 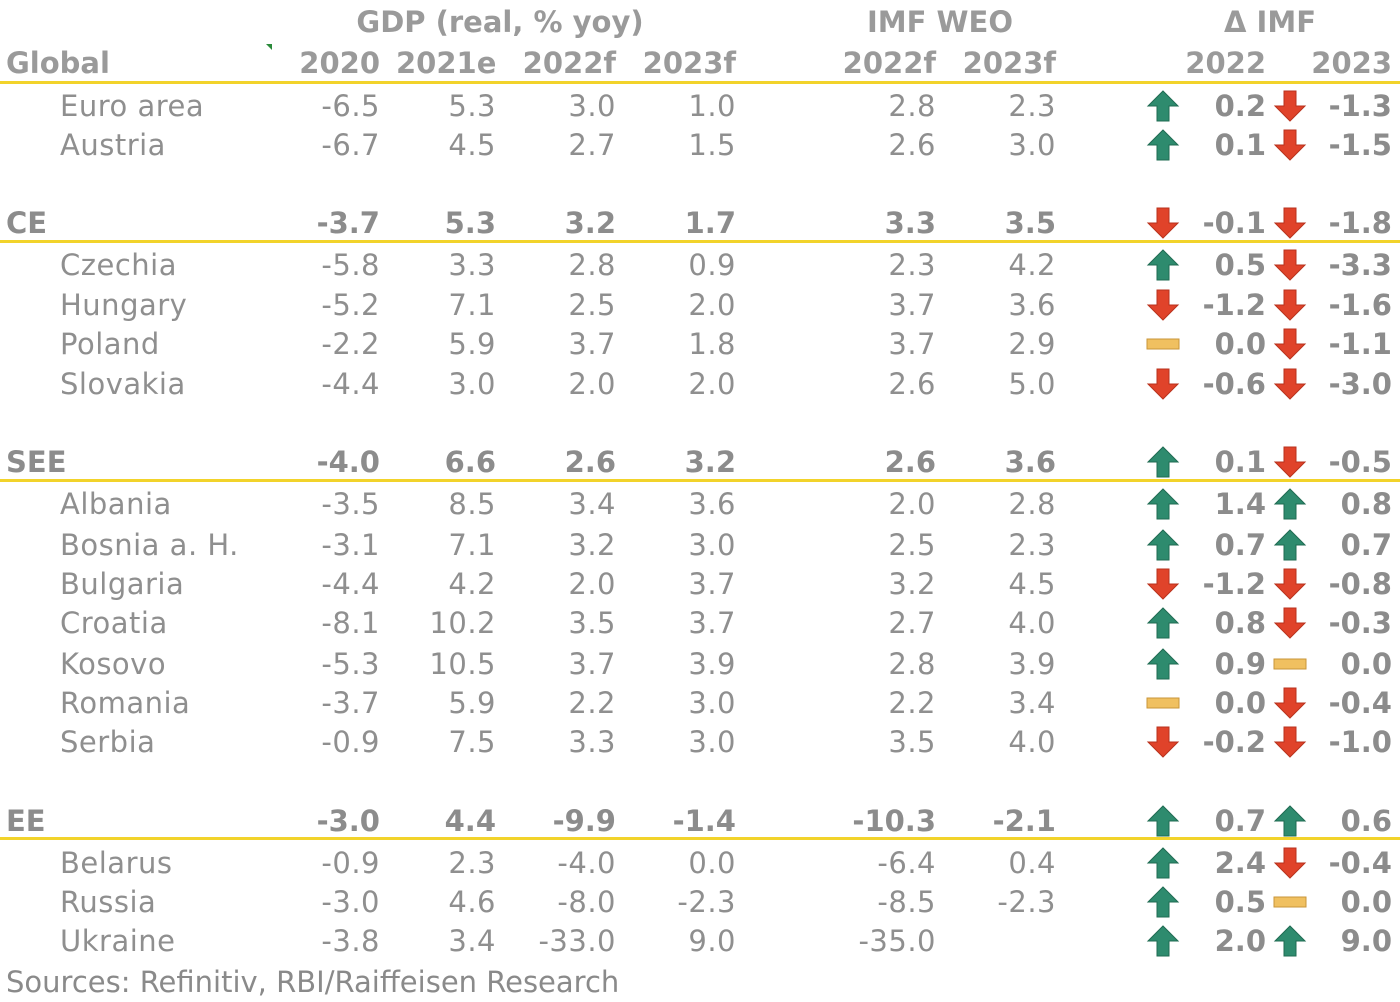 What do you see at coordinates (339, 63) in the screenshot?
I see `year-header-2020: 2020` at bounding box center [339, 63].